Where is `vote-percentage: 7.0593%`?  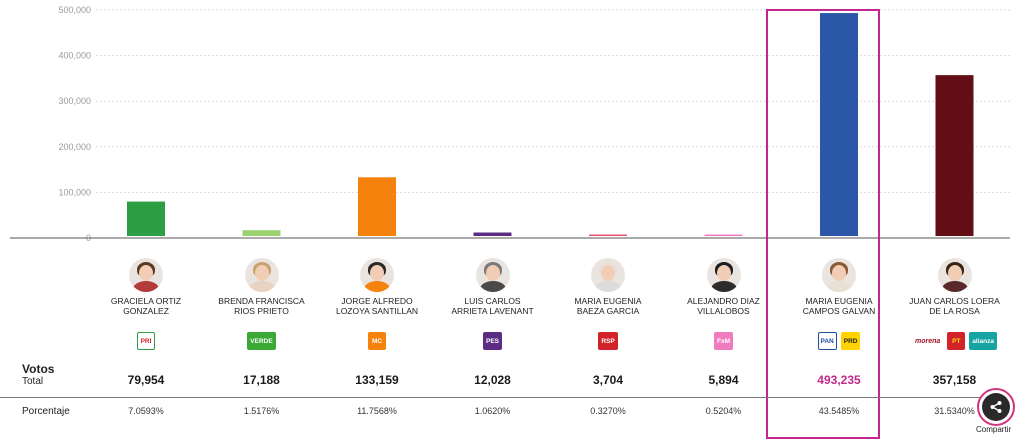 vote-percentage: 7.0593% is located at coordinates (146, 411).